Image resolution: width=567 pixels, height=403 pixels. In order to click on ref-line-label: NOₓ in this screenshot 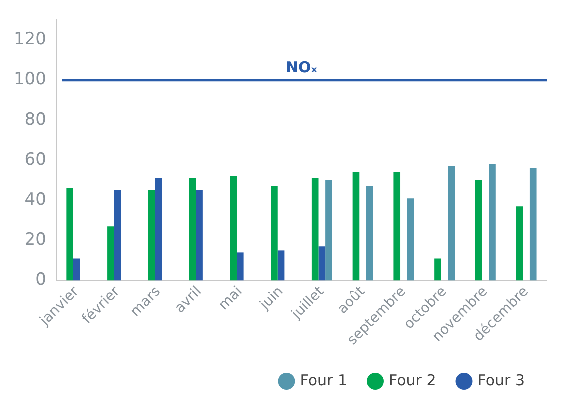, I will do `click(302, 67)`.